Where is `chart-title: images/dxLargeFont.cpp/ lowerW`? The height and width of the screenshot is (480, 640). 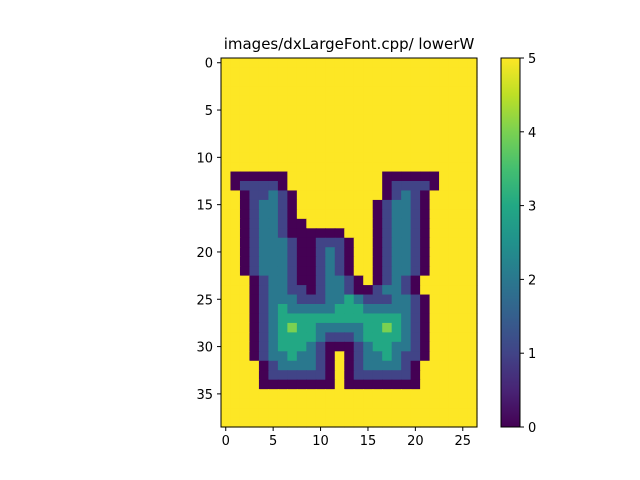
chart-title: images/dxLargeFont.cpp/ lowerW is located at coordinates (349, 44).